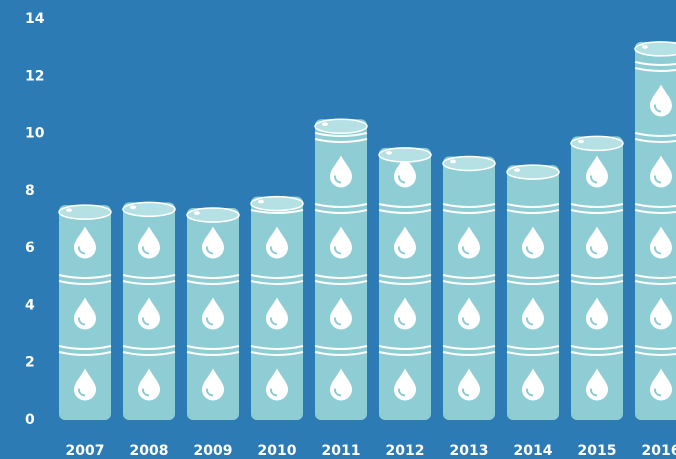 The width and height of the screenshot is (676, 459). I want to click on x-tick-label: 2012, so click(405, 451).